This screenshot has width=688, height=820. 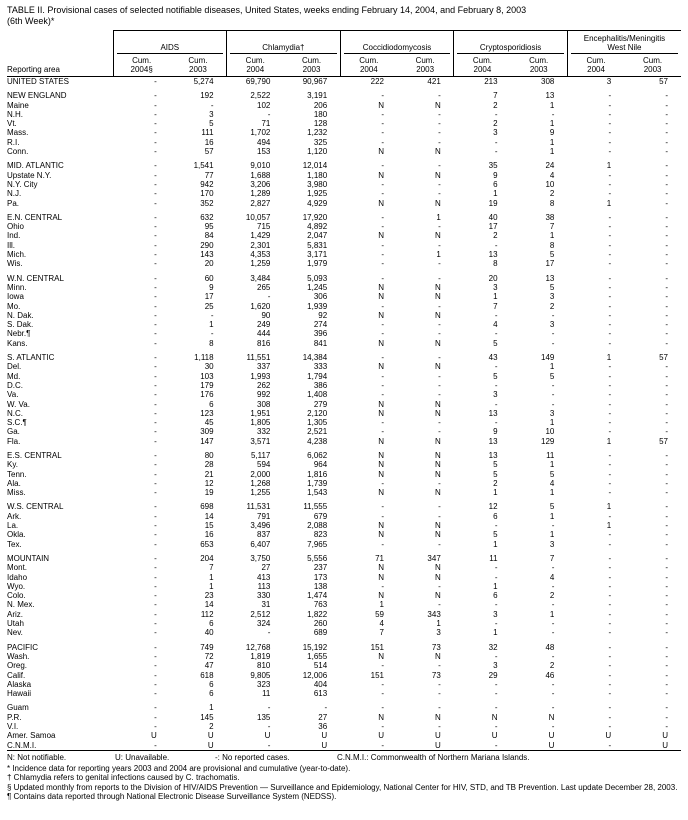 What do you see at coordinates (16, 586) in the screenshot?
I see `reporting-area-cell: Wyo.` at bounding box center [16, 586].